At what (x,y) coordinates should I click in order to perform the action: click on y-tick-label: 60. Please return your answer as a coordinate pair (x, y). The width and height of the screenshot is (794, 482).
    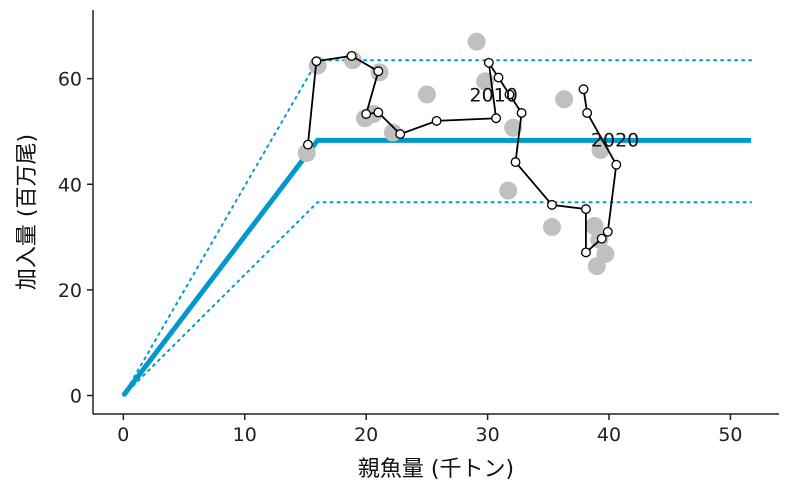
    Looking at the image, I should click on (70, 80).